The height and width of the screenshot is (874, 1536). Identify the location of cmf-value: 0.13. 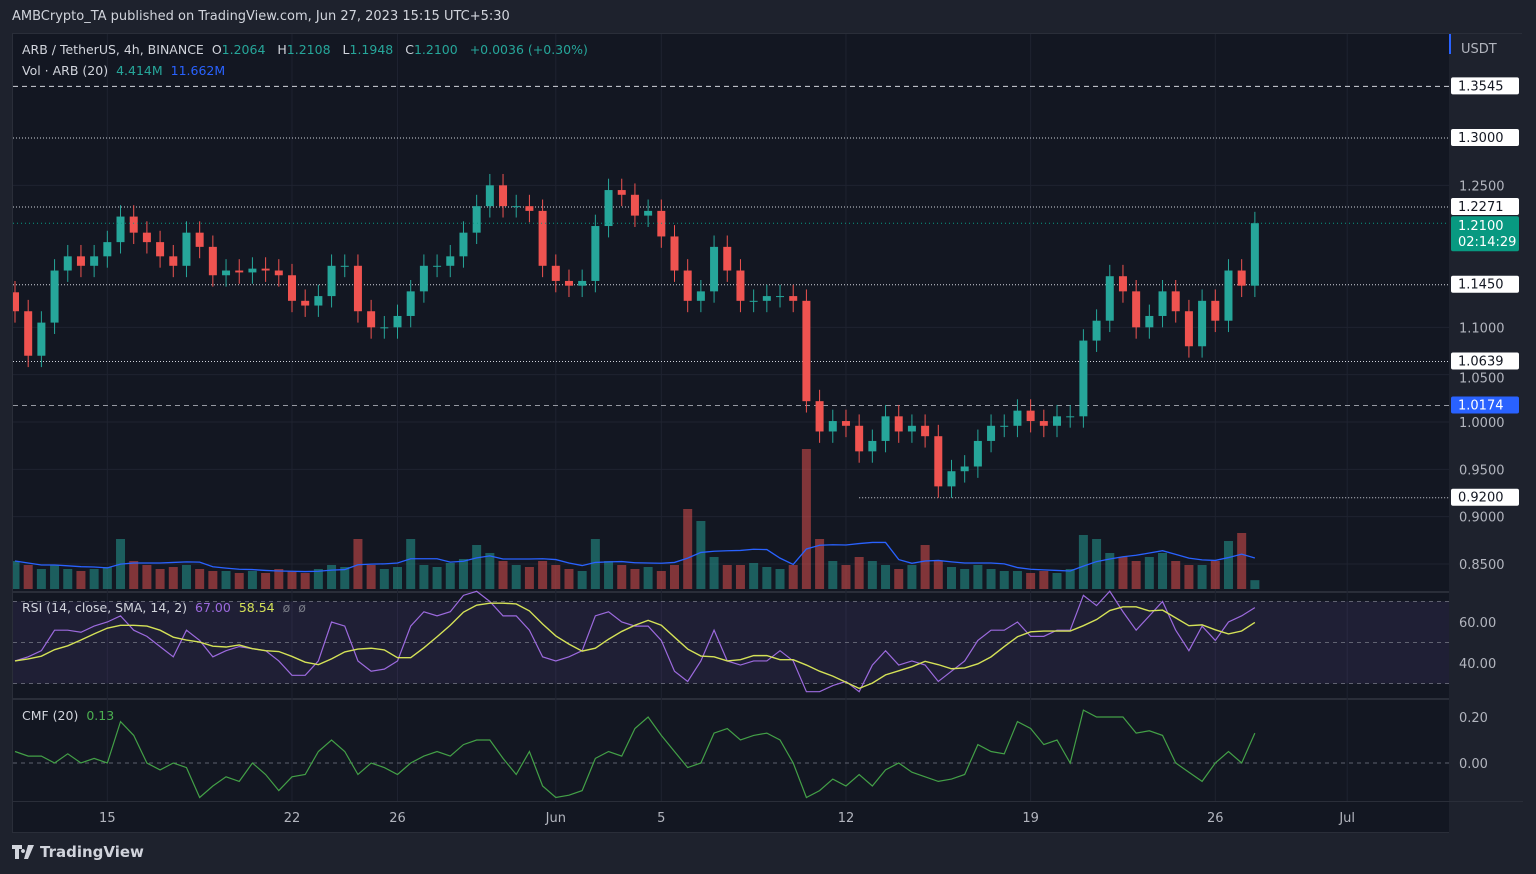
(100, 715).